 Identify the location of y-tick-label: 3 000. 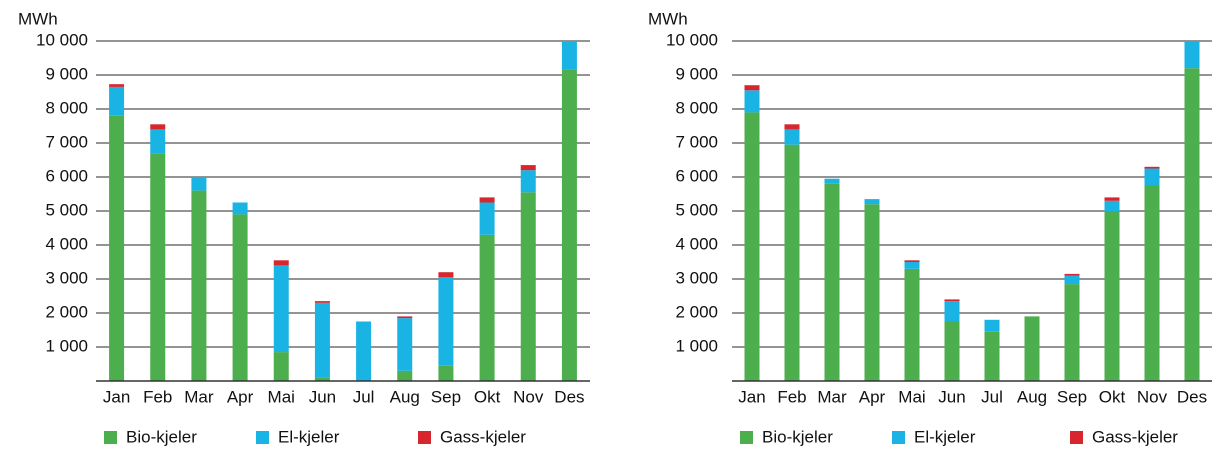
(696, 277).